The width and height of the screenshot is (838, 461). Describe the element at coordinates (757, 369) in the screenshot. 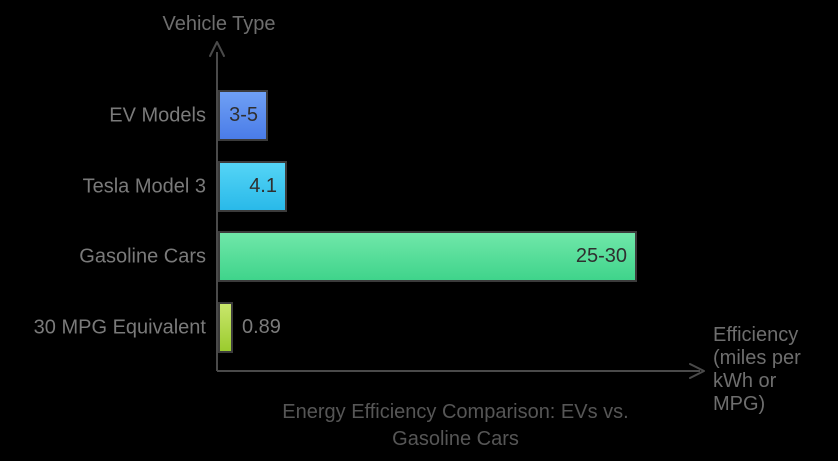

I see `x-axis-title: Efficiency (miles per kWh or MPG)` at that location.